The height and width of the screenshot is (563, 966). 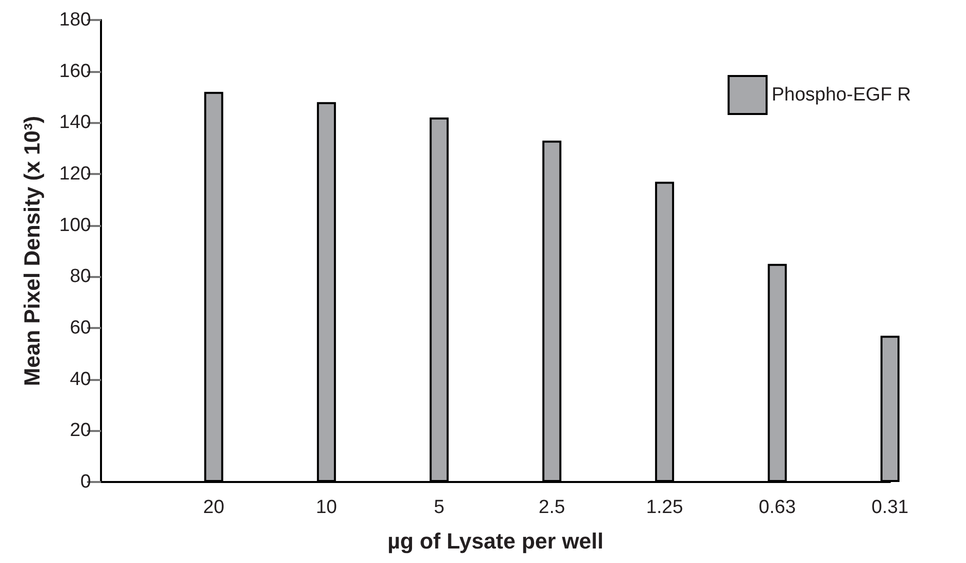 What do you see at coordinates (890, 507) in the screenshot?
I see `x-tick-label: 0.31` at bounding box center [890, 507].